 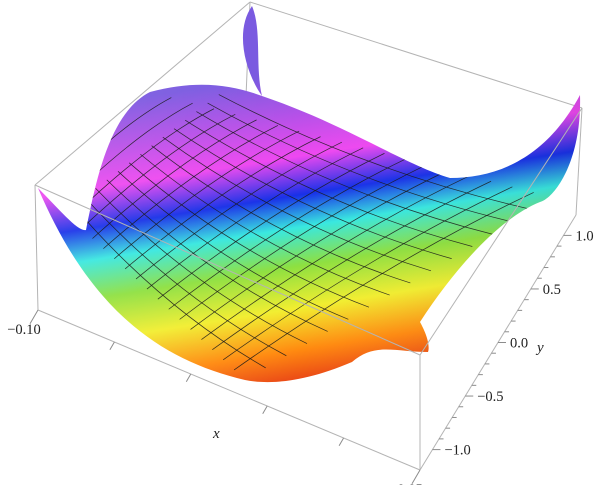 What do you see at coordinates (406, 483) in the screenshot?
I see `x-tick-label: −0.05` at bounding box center [406, 483].